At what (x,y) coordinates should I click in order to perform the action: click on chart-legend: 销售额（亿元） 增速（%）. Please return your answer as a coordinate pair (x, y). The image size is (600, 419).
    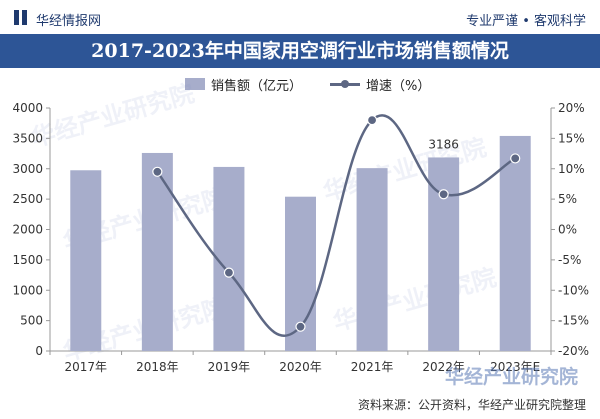
    Looking at the image, I should click on (300, 84).